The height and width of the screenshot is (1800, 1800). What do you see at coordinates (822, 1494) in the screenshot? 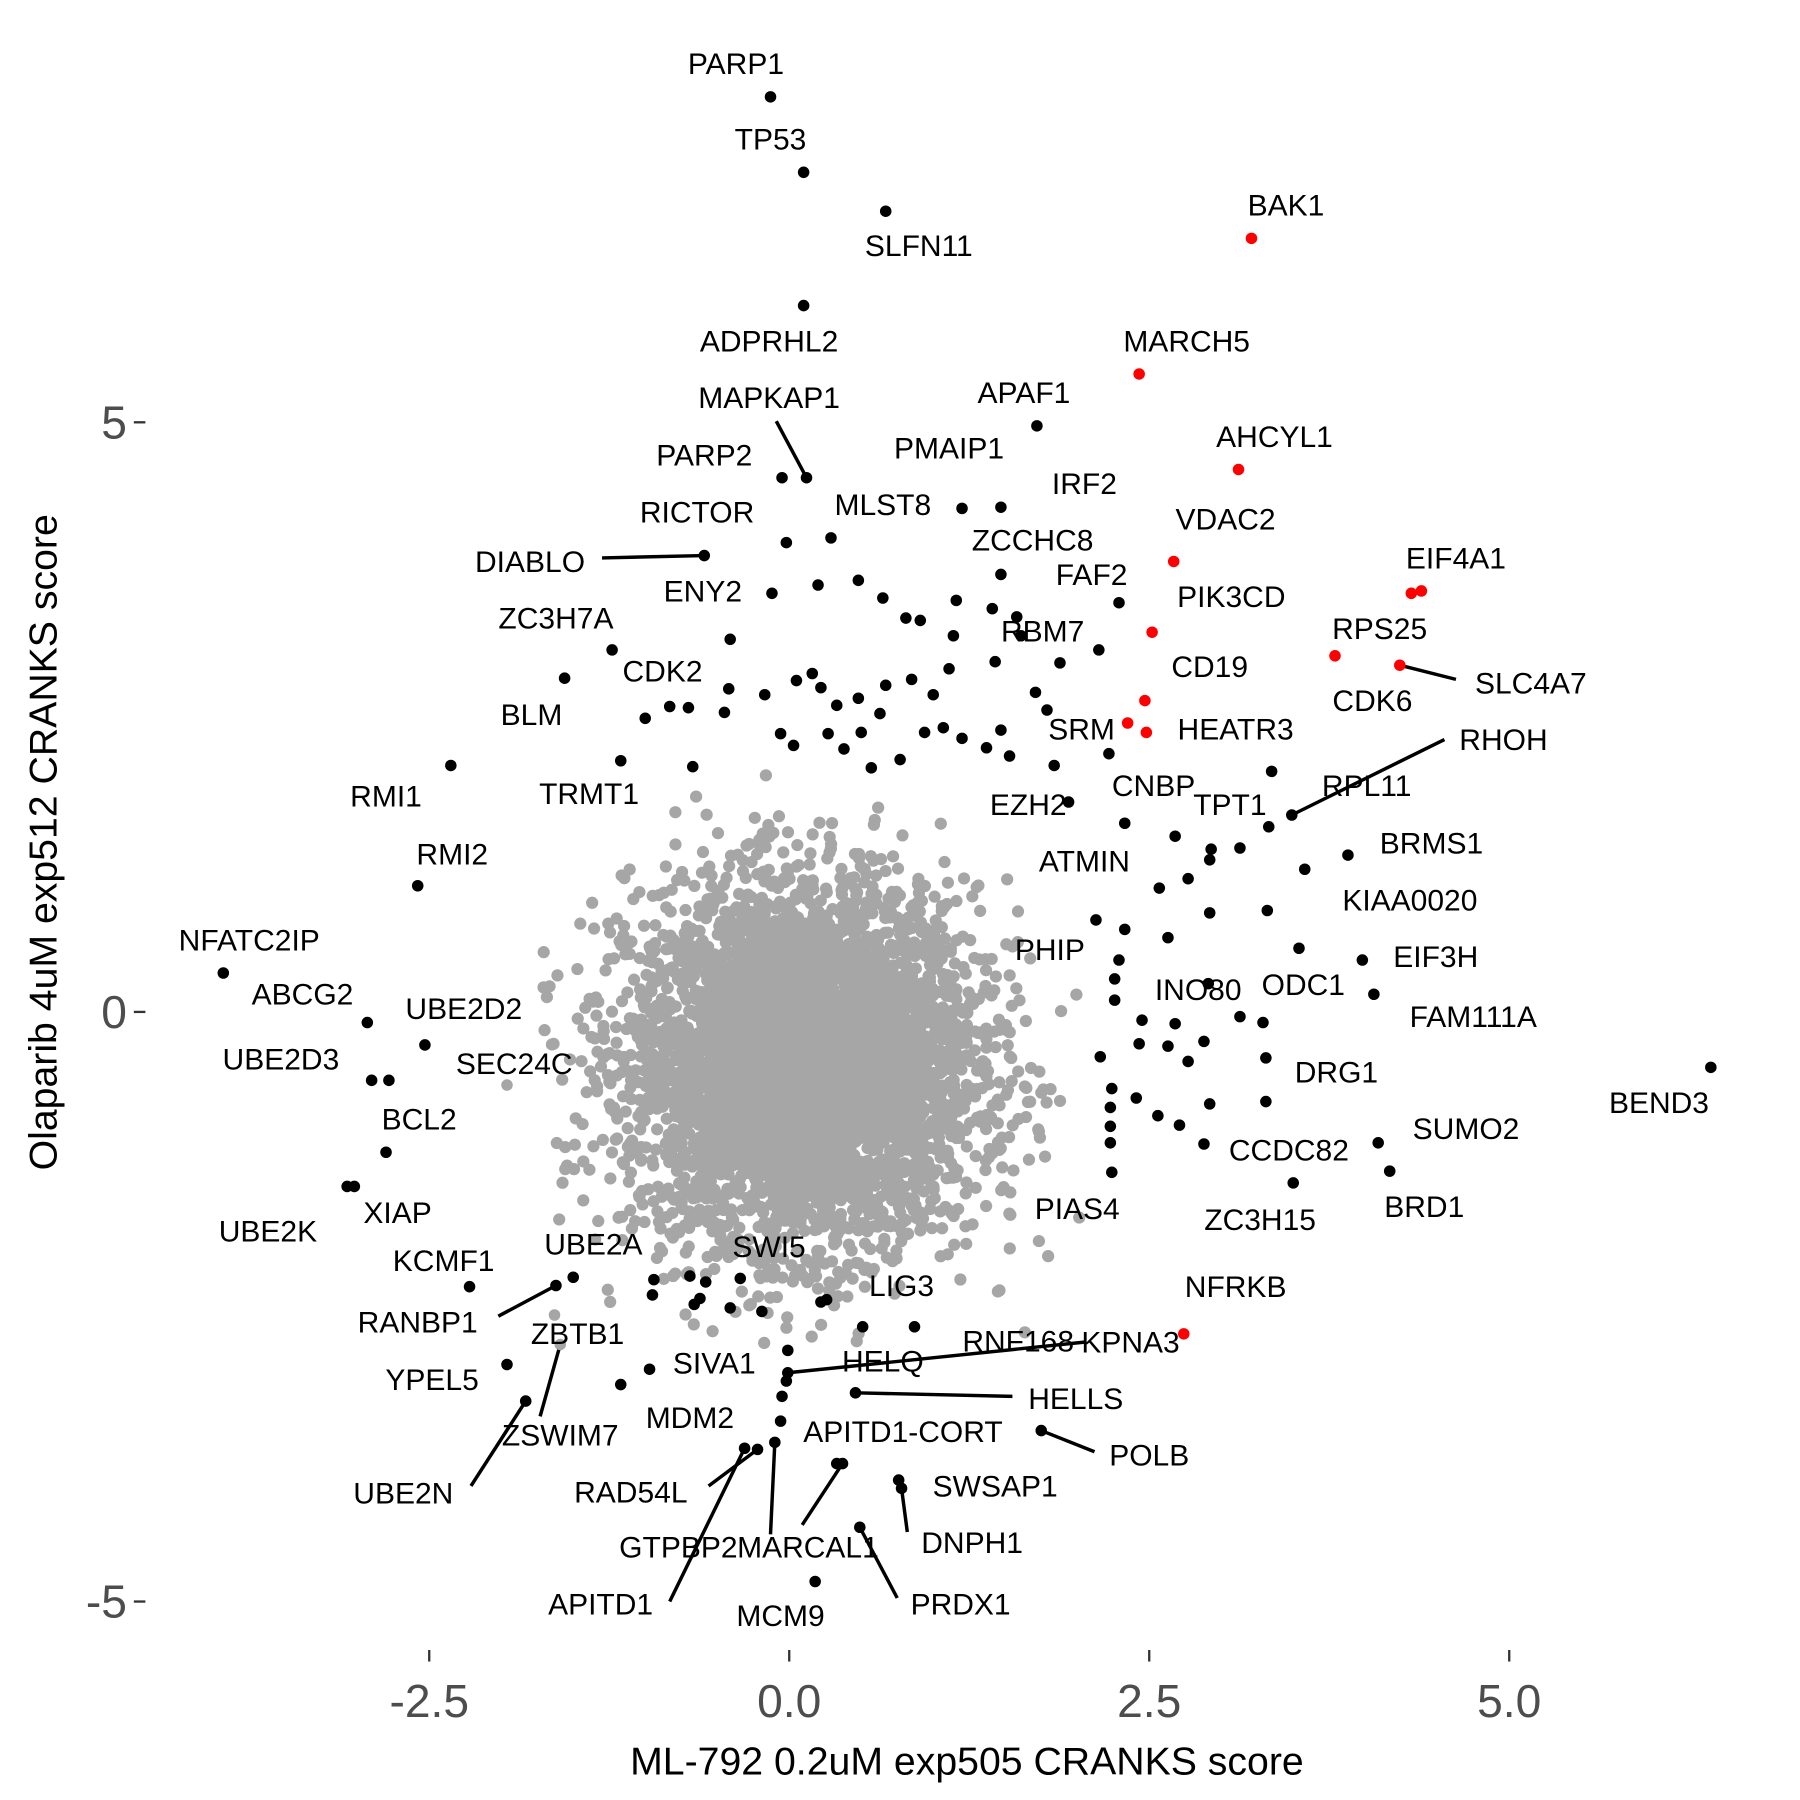
I see `leader-line-marcal1` at bounding box center [822, 1494].